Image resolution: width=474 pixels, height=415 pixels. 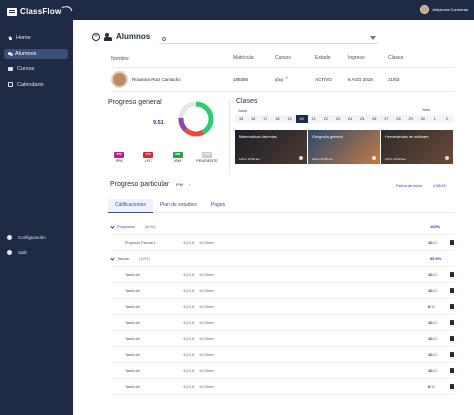 What do you see at coordinates (325, 119) in the screenshot?
I see `day-cell: 22` at bounding box center [325, 119].